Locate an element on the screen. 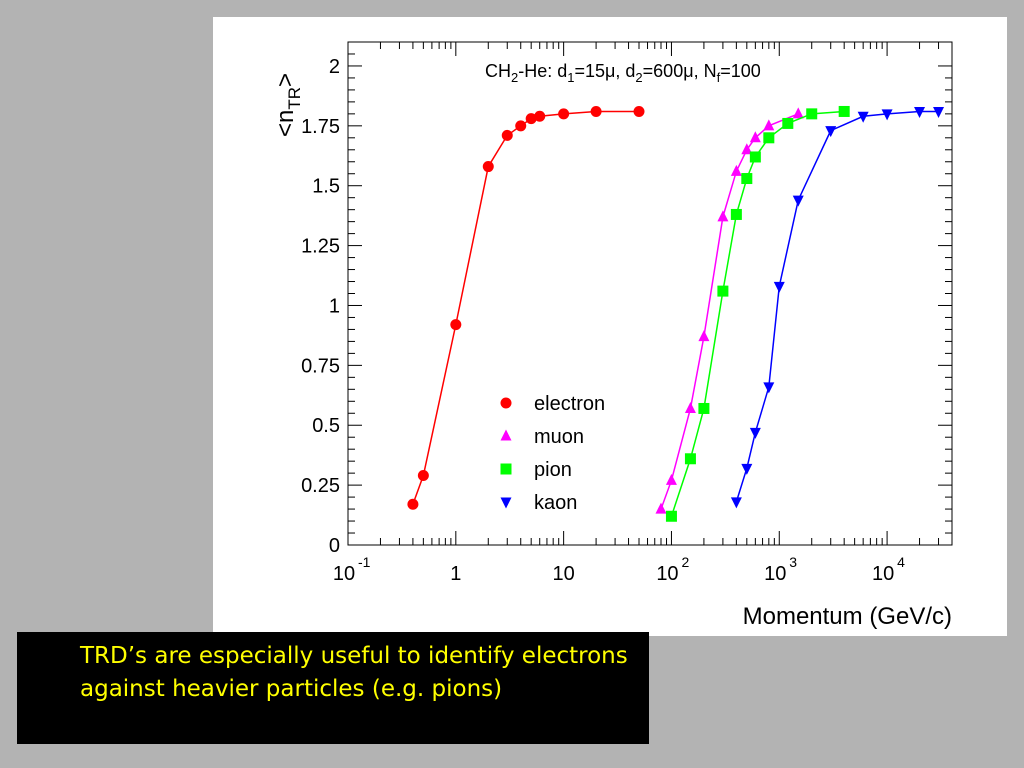 The height and width of the screenshot is (768, 1024). y-tick-label: 1.75 is located at coordinates (320, 127).